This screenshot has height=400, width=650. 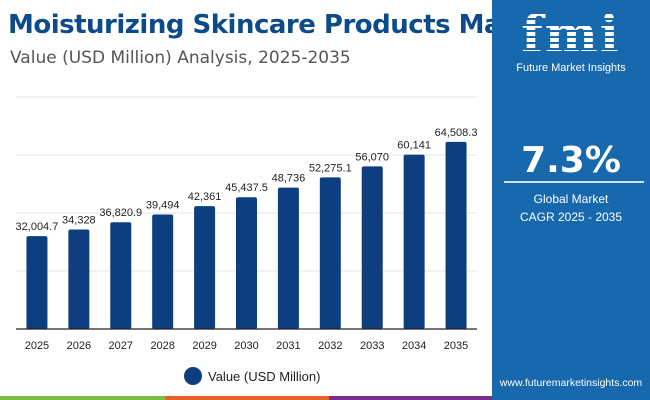 What do you see at coordinates (571, 208) in the screenshot?
I see `cagr-label: Global Market CAGR 2025 - 2035` at bounding box center [571, 208].